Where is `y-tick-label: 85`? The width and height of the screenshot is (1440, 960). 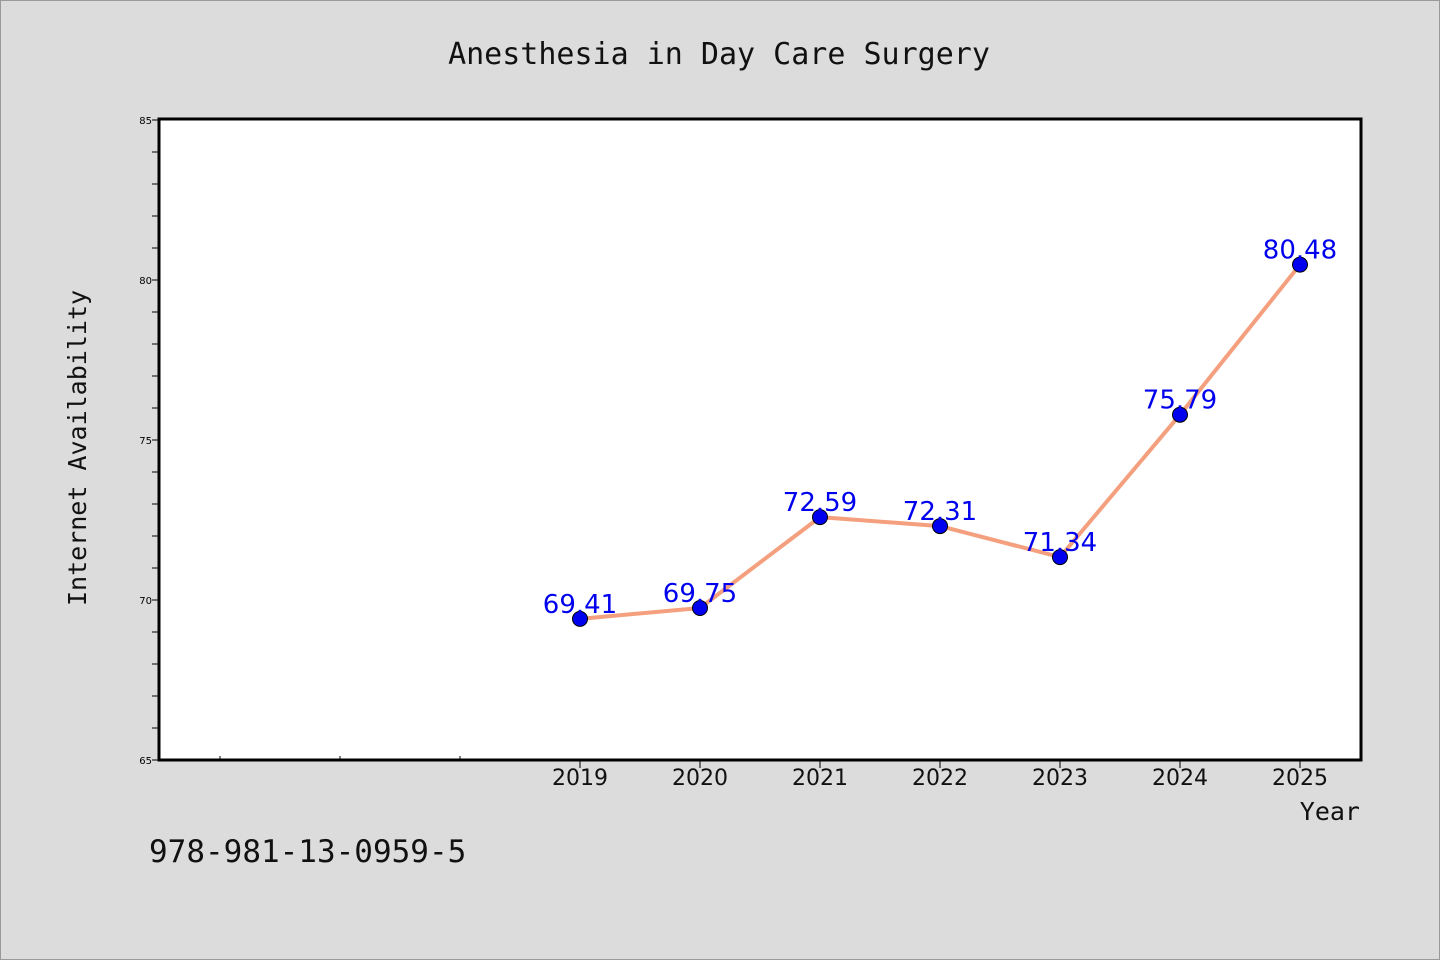
y-tick-label: 85 is located at coordinates (145, 121).